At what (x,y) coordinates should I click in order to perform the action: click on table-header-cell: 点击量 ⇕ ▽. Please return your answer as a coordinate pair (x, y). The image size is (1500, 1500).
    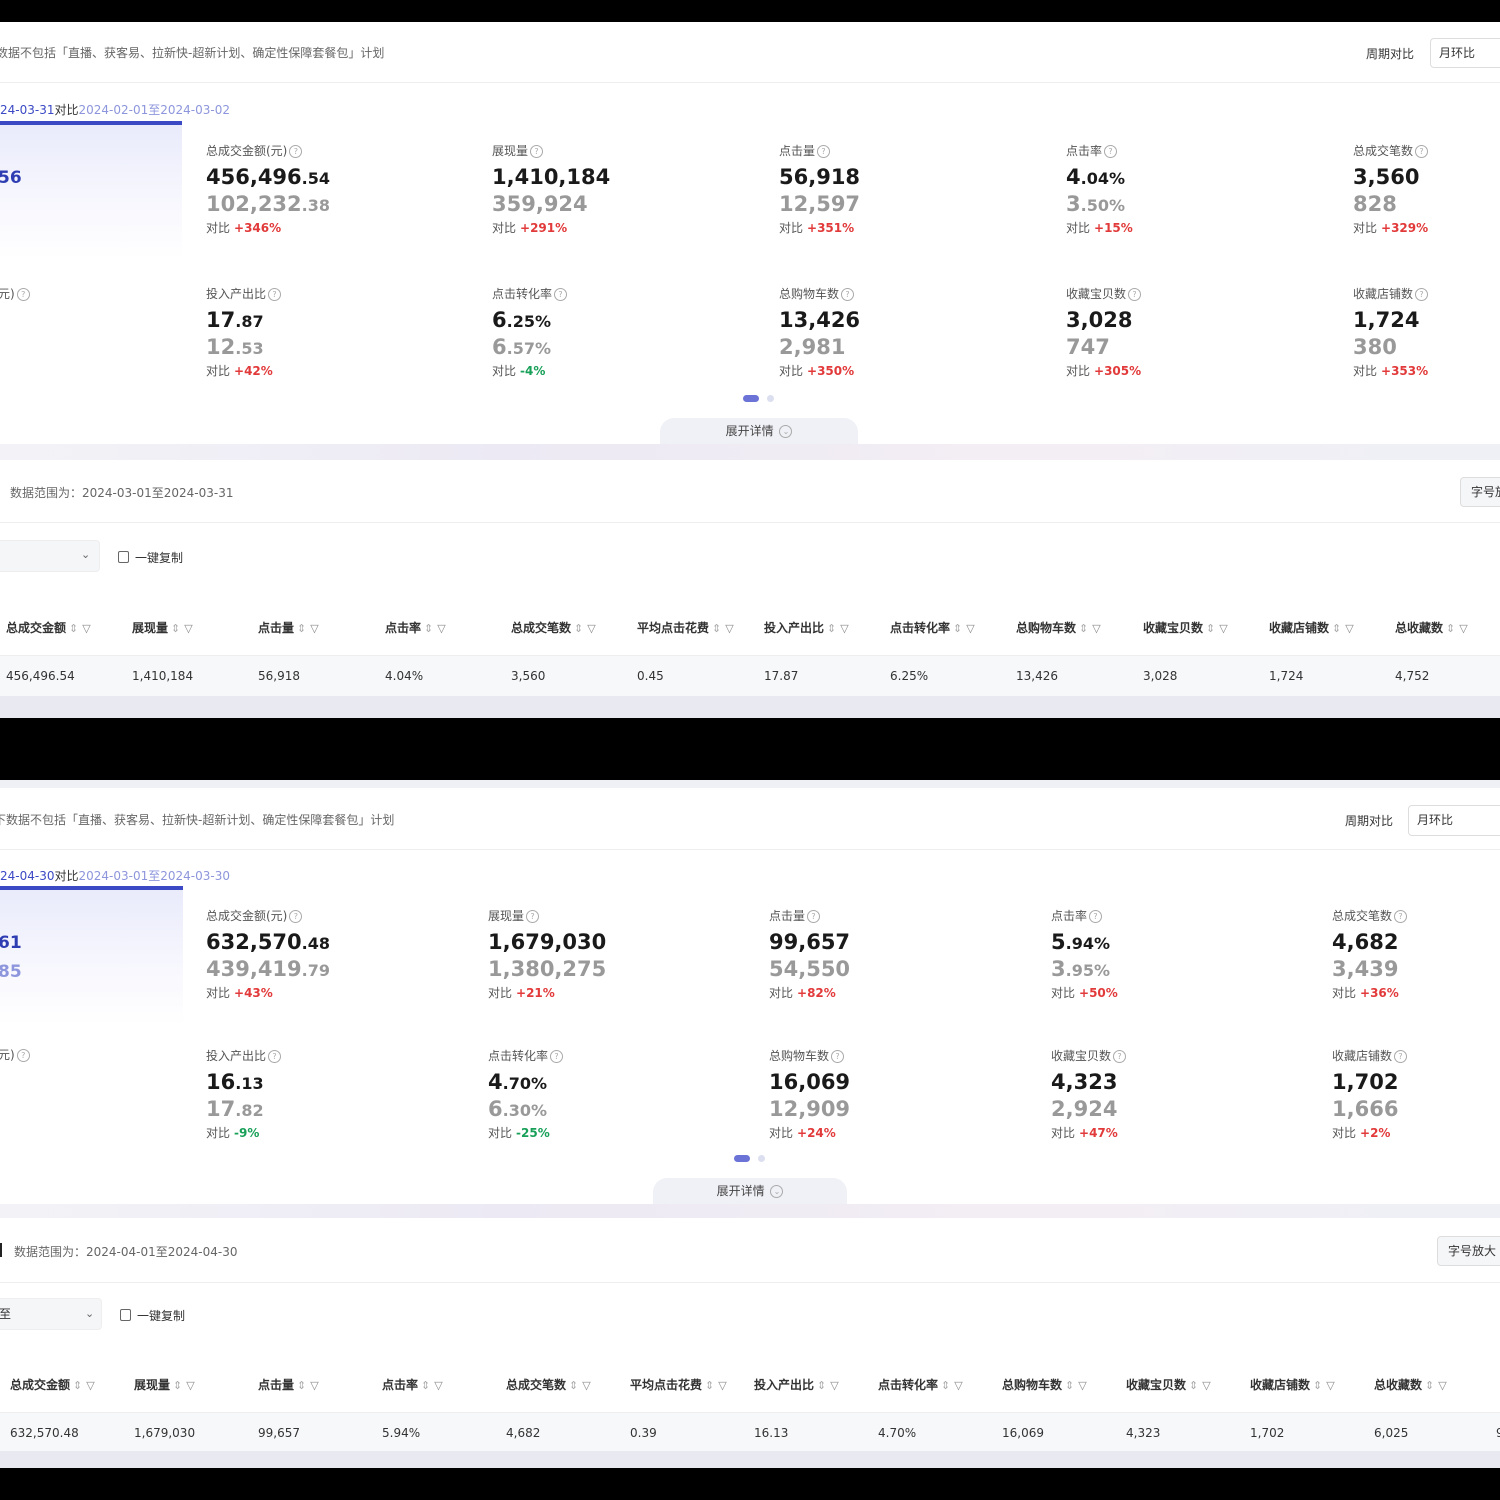
    Looking at the image, I should click on (288, 1384).